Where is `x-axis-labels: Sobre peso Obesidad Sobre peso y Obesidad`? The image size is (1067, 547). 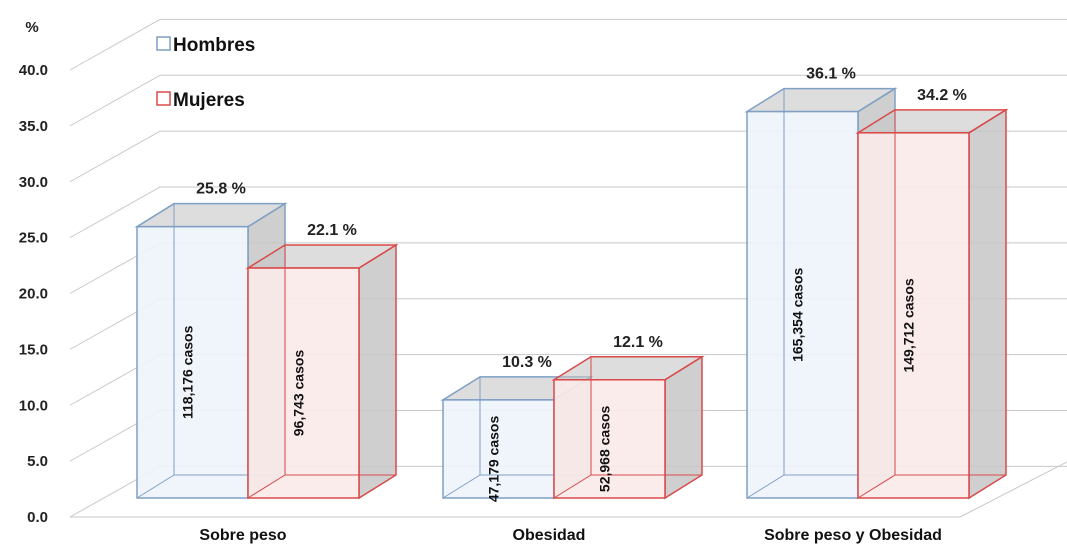 x-axis-labels: Sobre peso Obesidad Sobre peso y Obesidad is located at coordinates (570, 535).